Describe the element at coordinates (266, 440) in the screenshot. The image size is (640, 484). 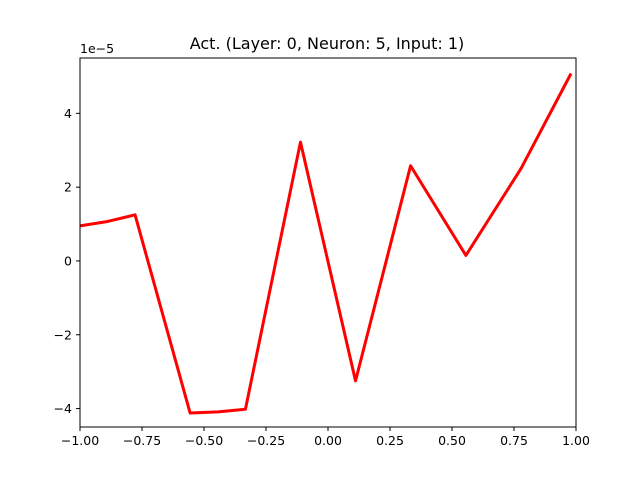
I see `x-tick-label: −0.25` at that location.